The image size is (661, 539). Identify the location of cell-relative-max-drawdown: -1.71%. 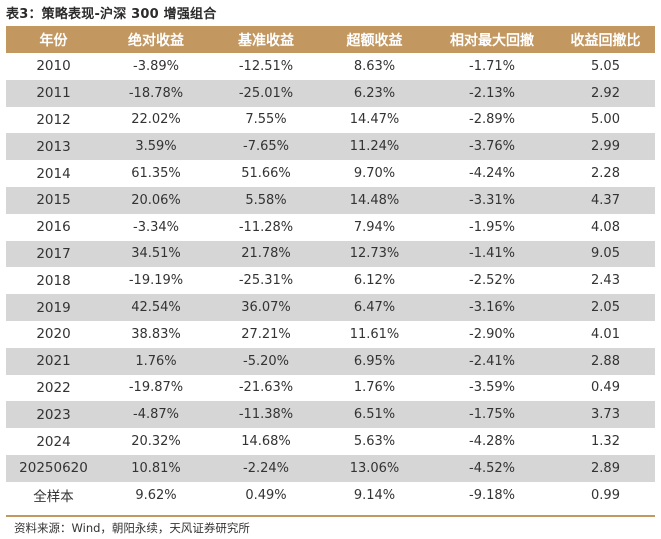
(492, 66).